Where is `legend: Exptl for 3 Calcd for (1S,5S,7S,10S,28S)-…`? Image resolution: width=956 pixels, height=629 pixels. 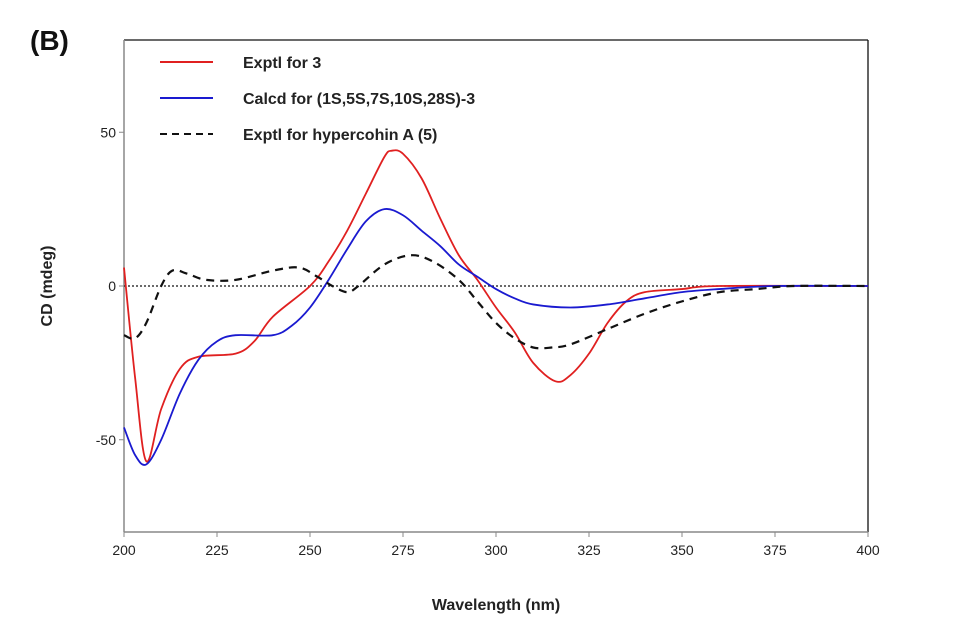
legend: Exptl for 3 Calcd for (1S,5S,7S,10S,28S)-… is located at coordinates (317, 99).